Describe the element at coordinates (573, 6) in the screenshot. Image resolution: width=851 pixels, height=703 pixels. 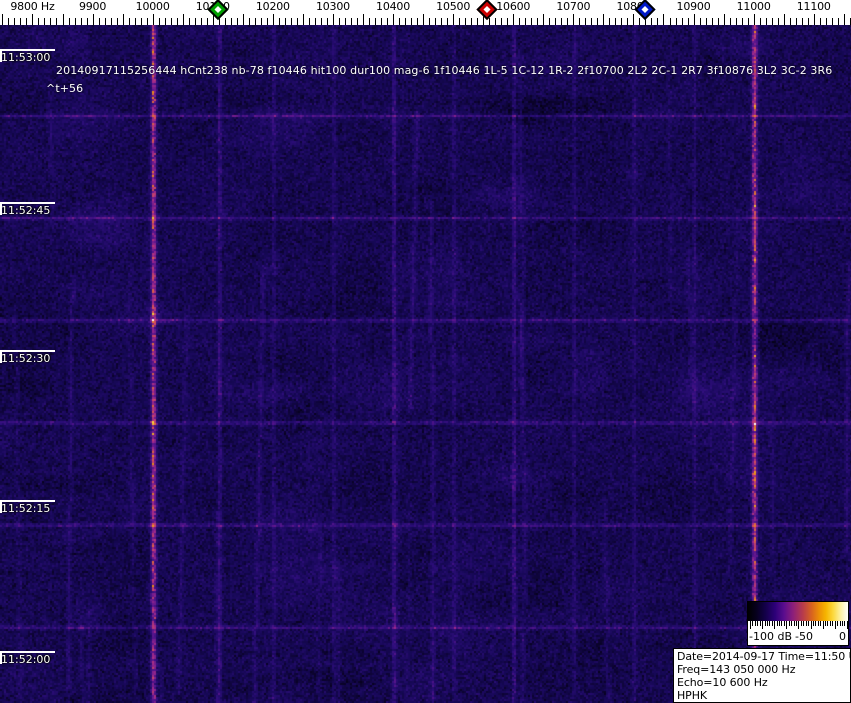
I see `freq-axis-label: 10700` at that location.